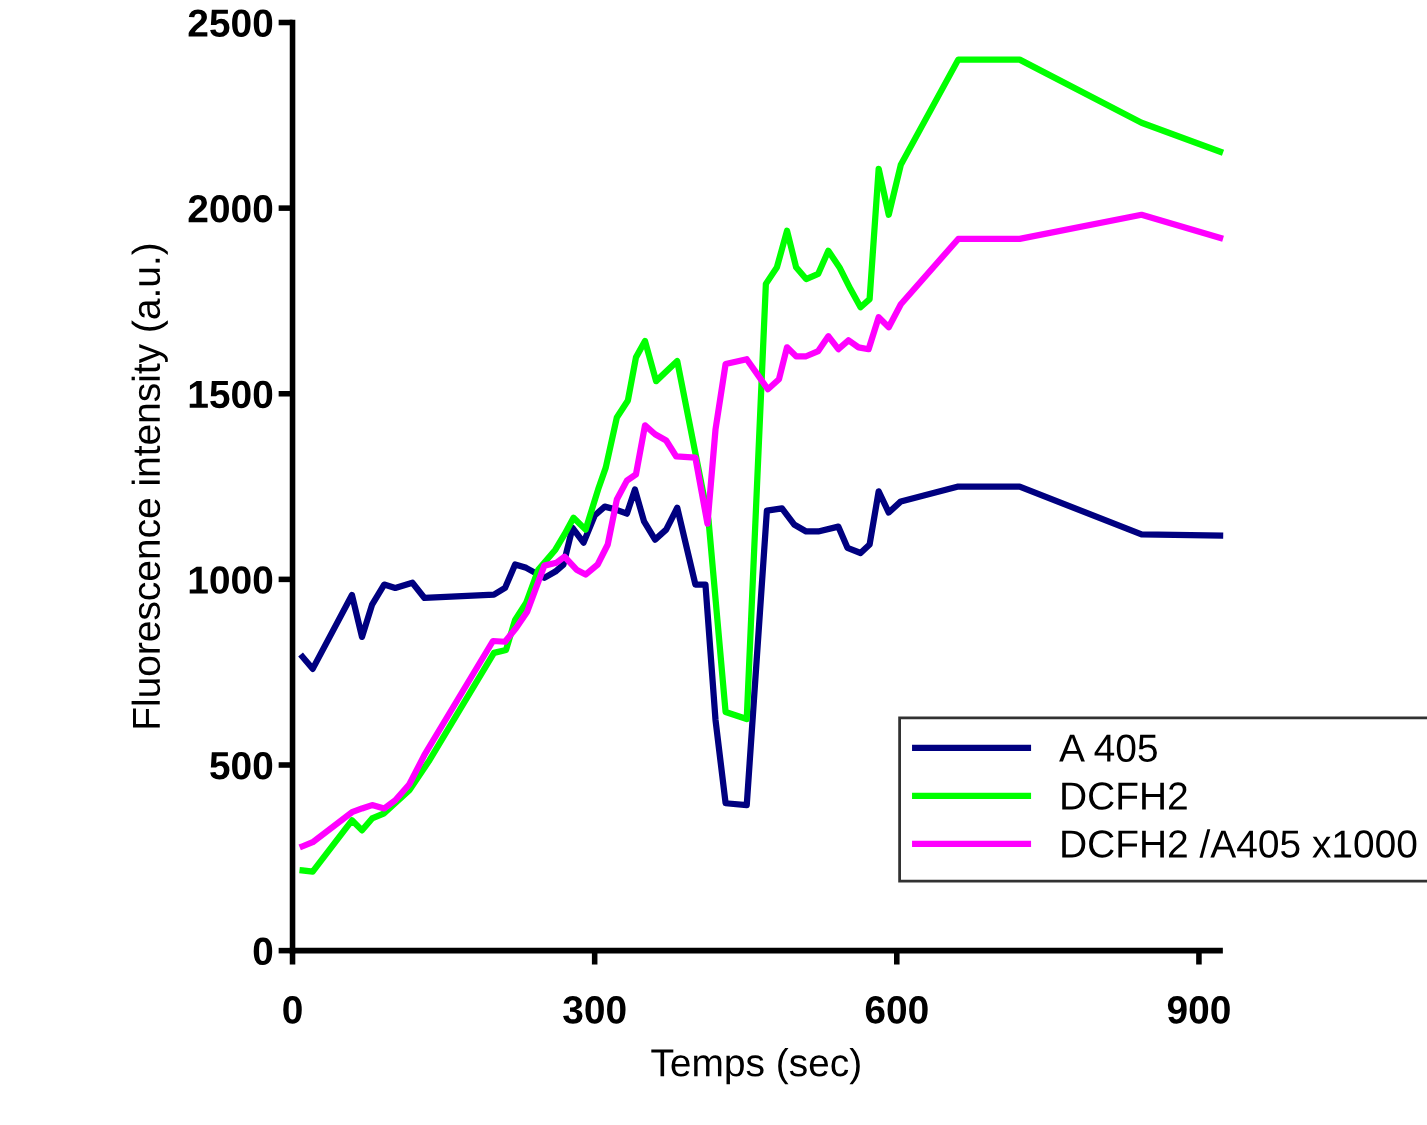 Image resolution: width=1427 pixels, height=1125 pixels. Describe the element at coordinates (1108, 748) in the screenshot. I see `legend-label: A 405` at that location.